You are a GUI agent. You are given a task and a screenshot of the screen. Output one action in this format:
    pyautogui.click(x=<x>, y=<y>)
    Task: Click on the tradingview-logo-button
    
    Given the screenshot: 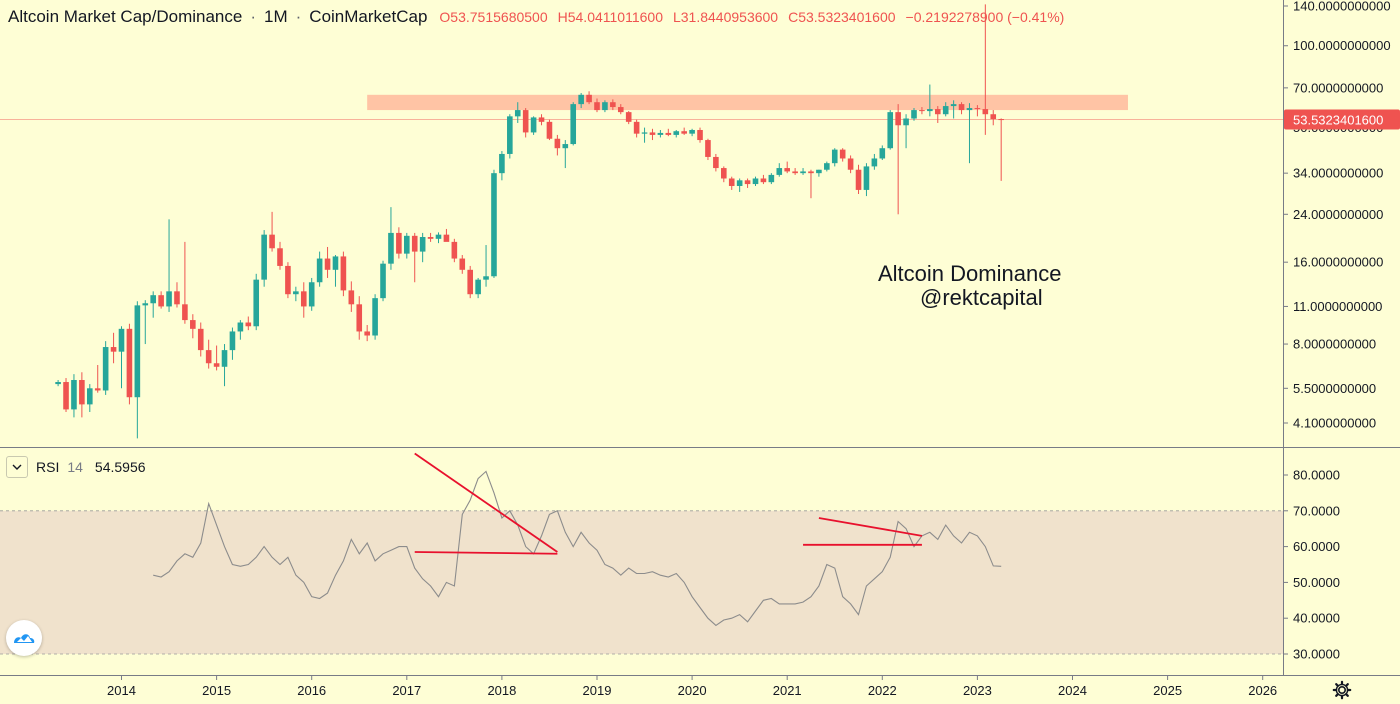 What is the action you would take?
    pyautogui.click(x=24, y=638)
    